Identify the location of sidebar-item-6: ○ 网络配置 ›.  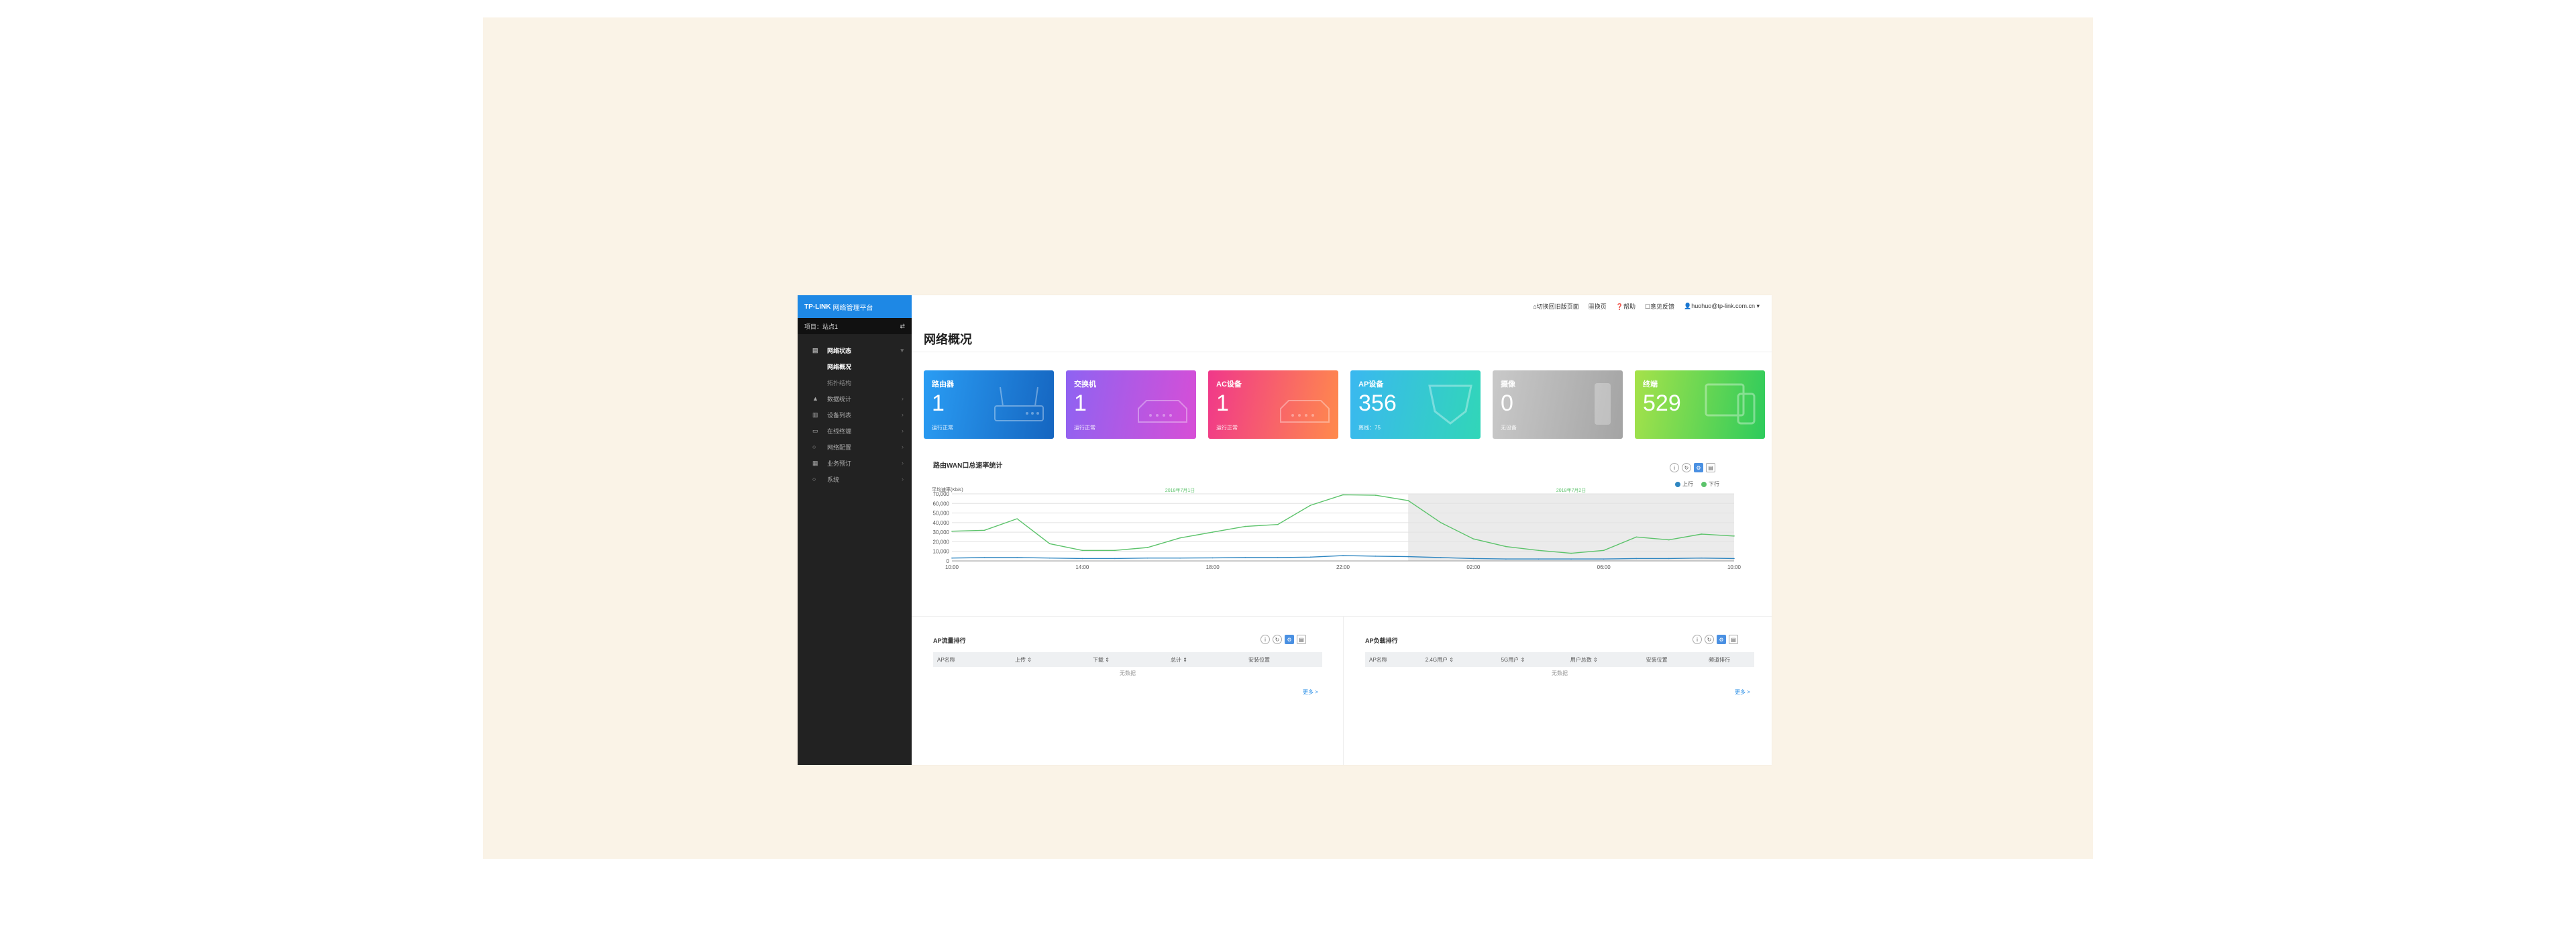
(855, 447).